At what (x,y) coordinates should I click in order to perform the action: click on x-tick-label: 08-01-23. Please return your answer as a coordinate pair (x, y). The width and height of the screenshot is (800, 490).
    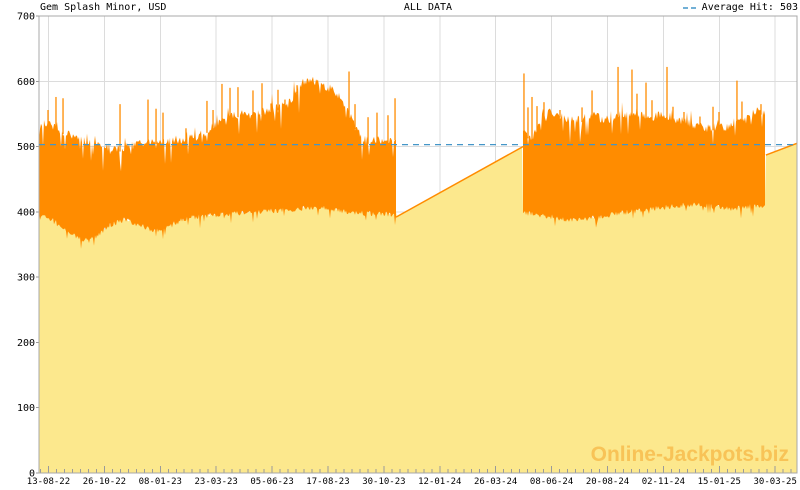
    Looking at the image, I should click on (160, 482).